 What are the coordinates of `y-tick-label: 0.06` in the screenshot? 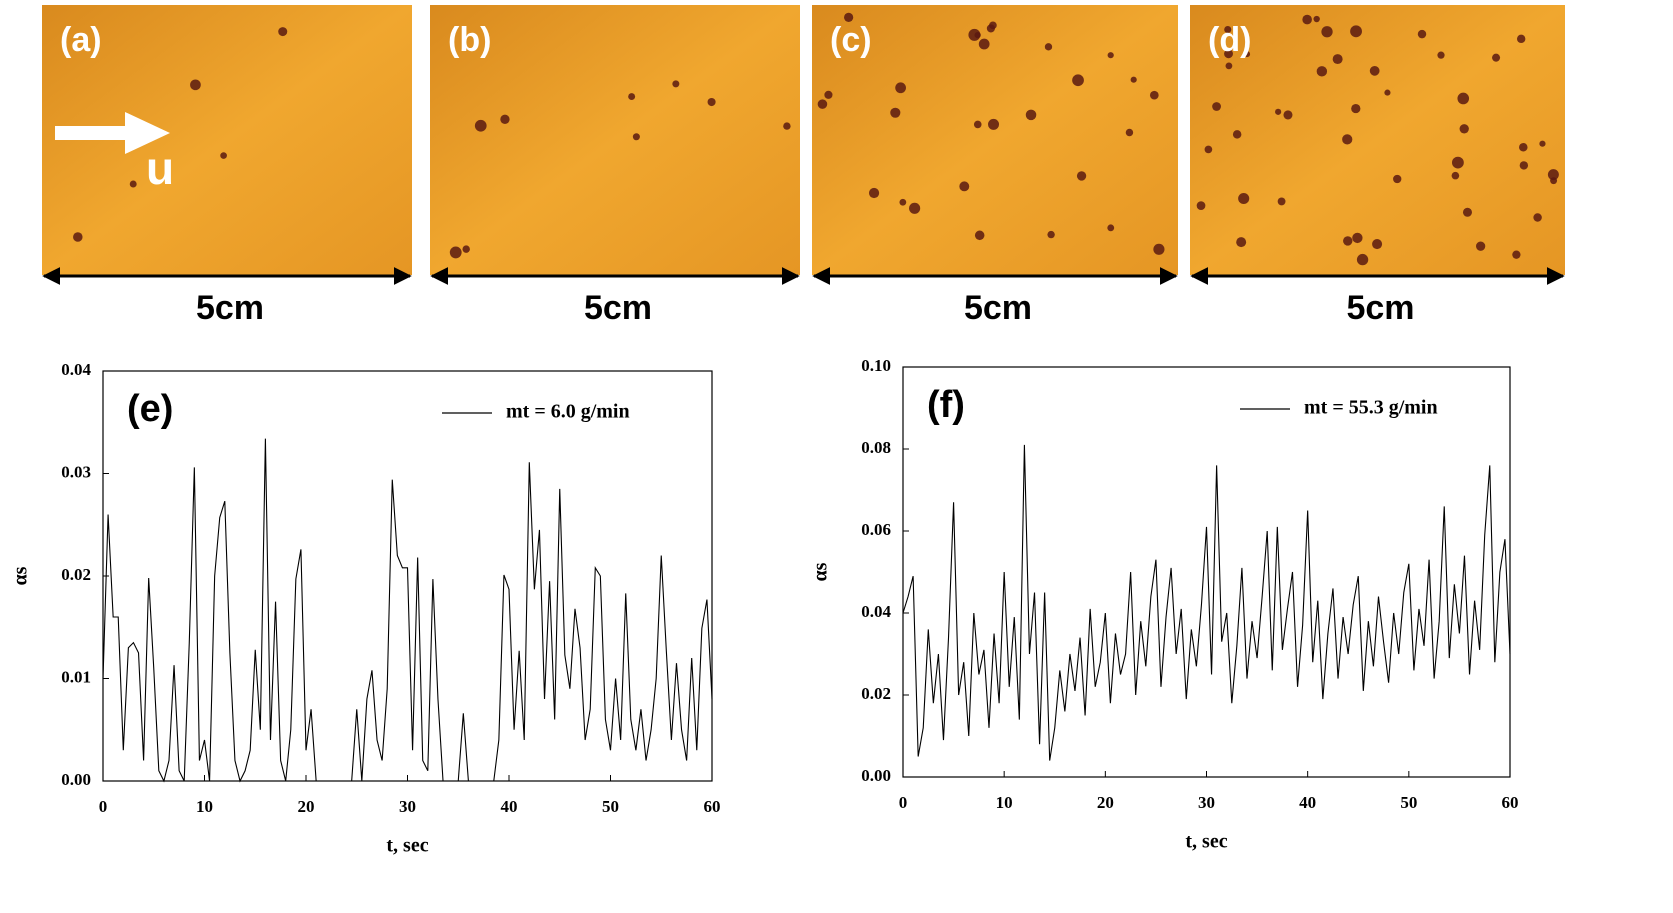 It's located at (876, 529).